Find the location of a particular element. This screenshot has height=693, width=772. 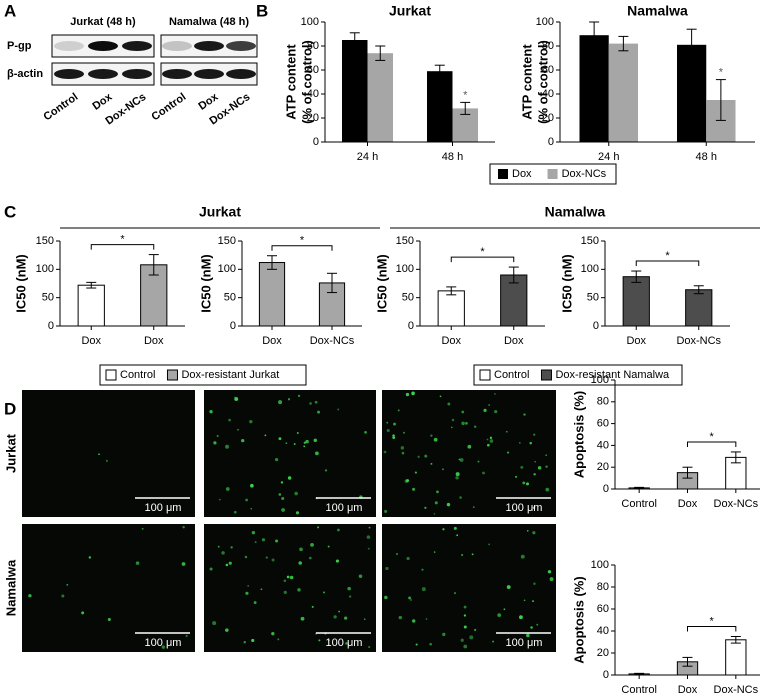

x-tick-label: Dox-NCs is located at coordinates (736, 688).